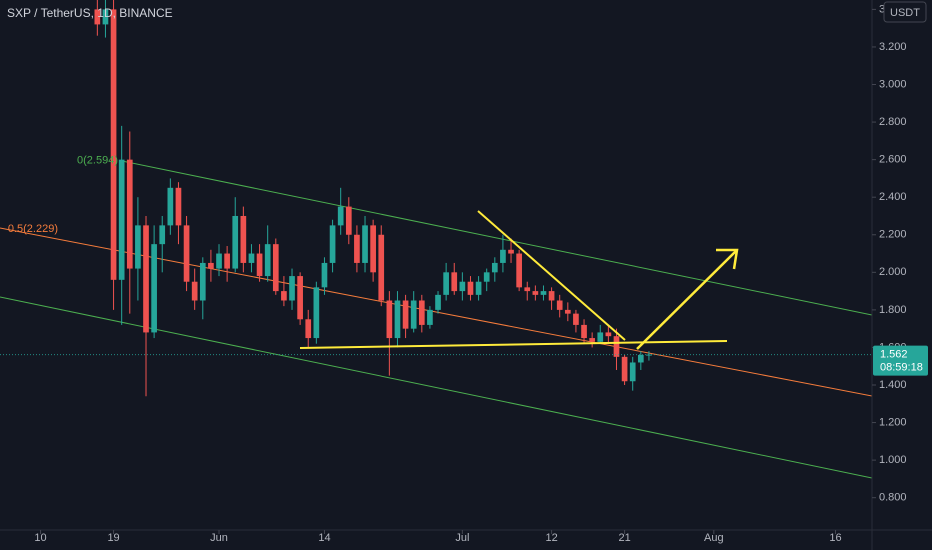 The image size is (932, 550). I want to click on x-tick-label: Jun, so click(219, 538).